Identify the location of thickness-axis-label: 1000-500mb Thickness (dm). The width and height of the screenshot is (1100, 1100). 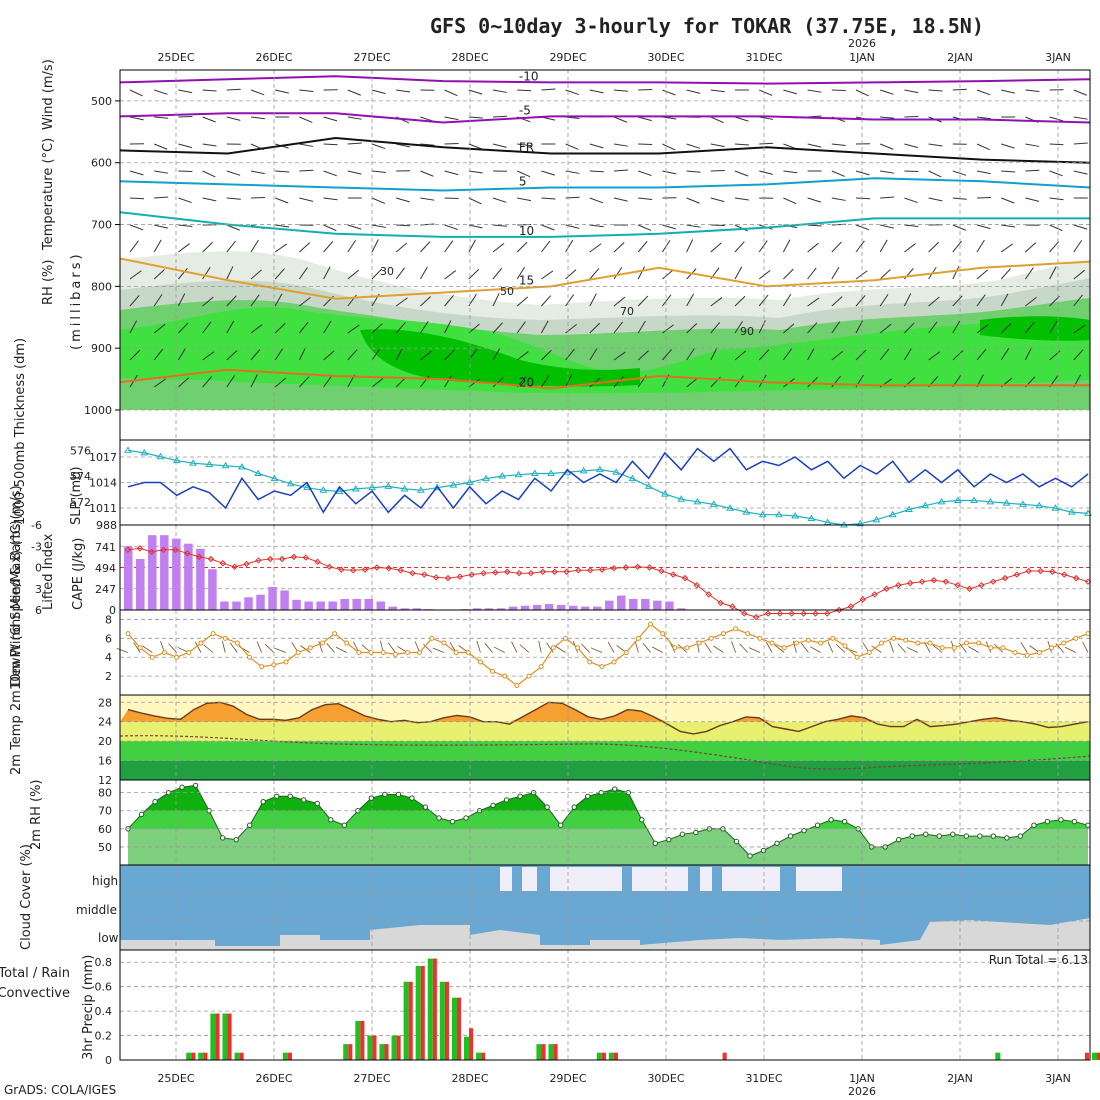
(20, 431).